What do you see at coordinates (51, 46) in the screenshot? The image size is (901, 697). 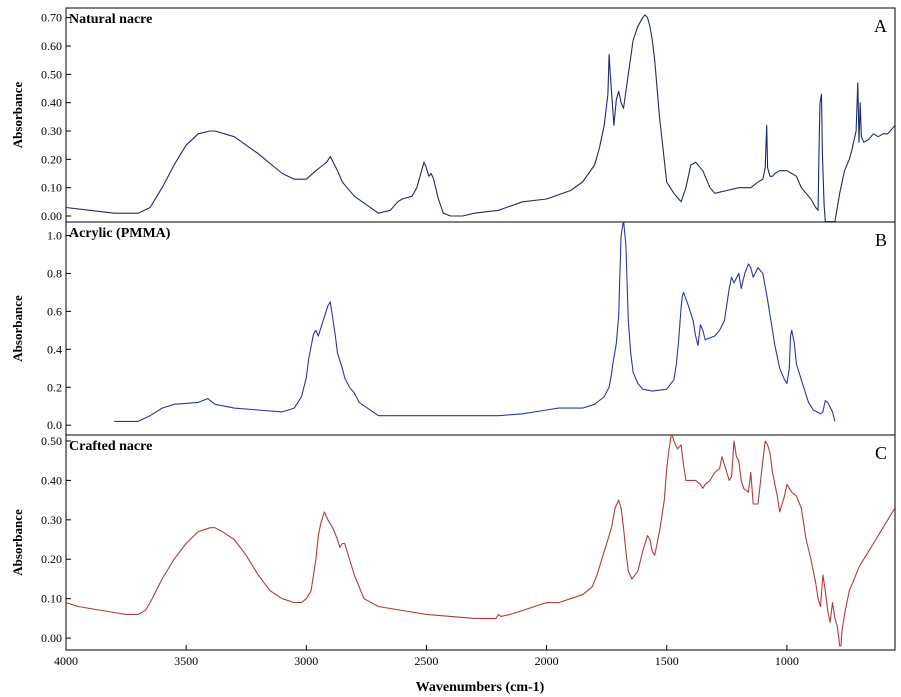 I see `y-tick-label: 0.60` at bounding box center [51, 46].